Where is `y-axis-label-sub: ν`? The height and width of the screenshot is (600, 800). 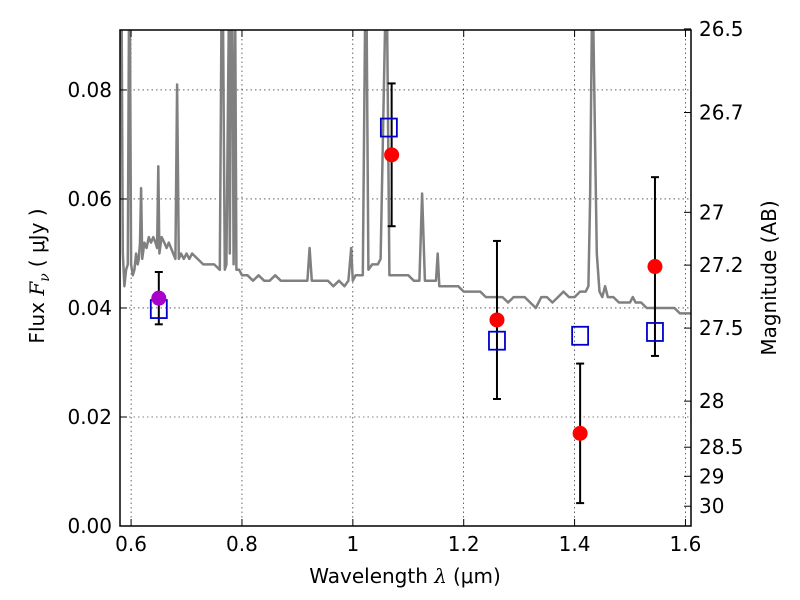
y-axis-label-sub: ν is located at coordinates (45, 277).